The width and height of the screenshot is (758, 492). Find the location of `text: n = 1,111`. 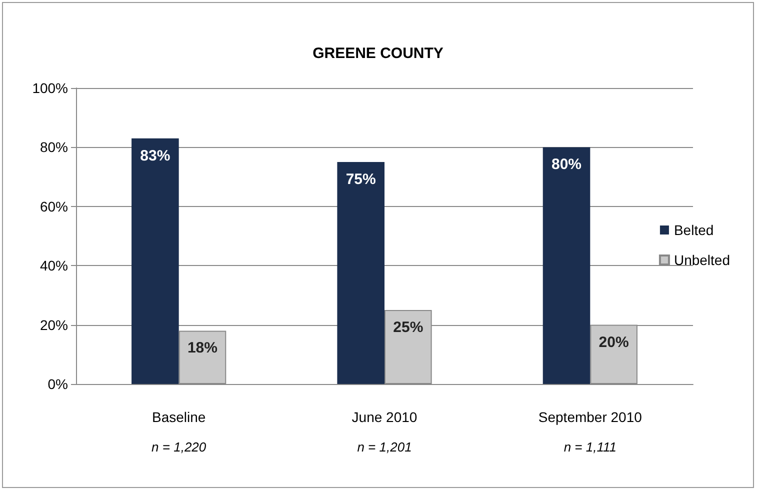

text: n = 1,111 is located at coordinates (590, 447).